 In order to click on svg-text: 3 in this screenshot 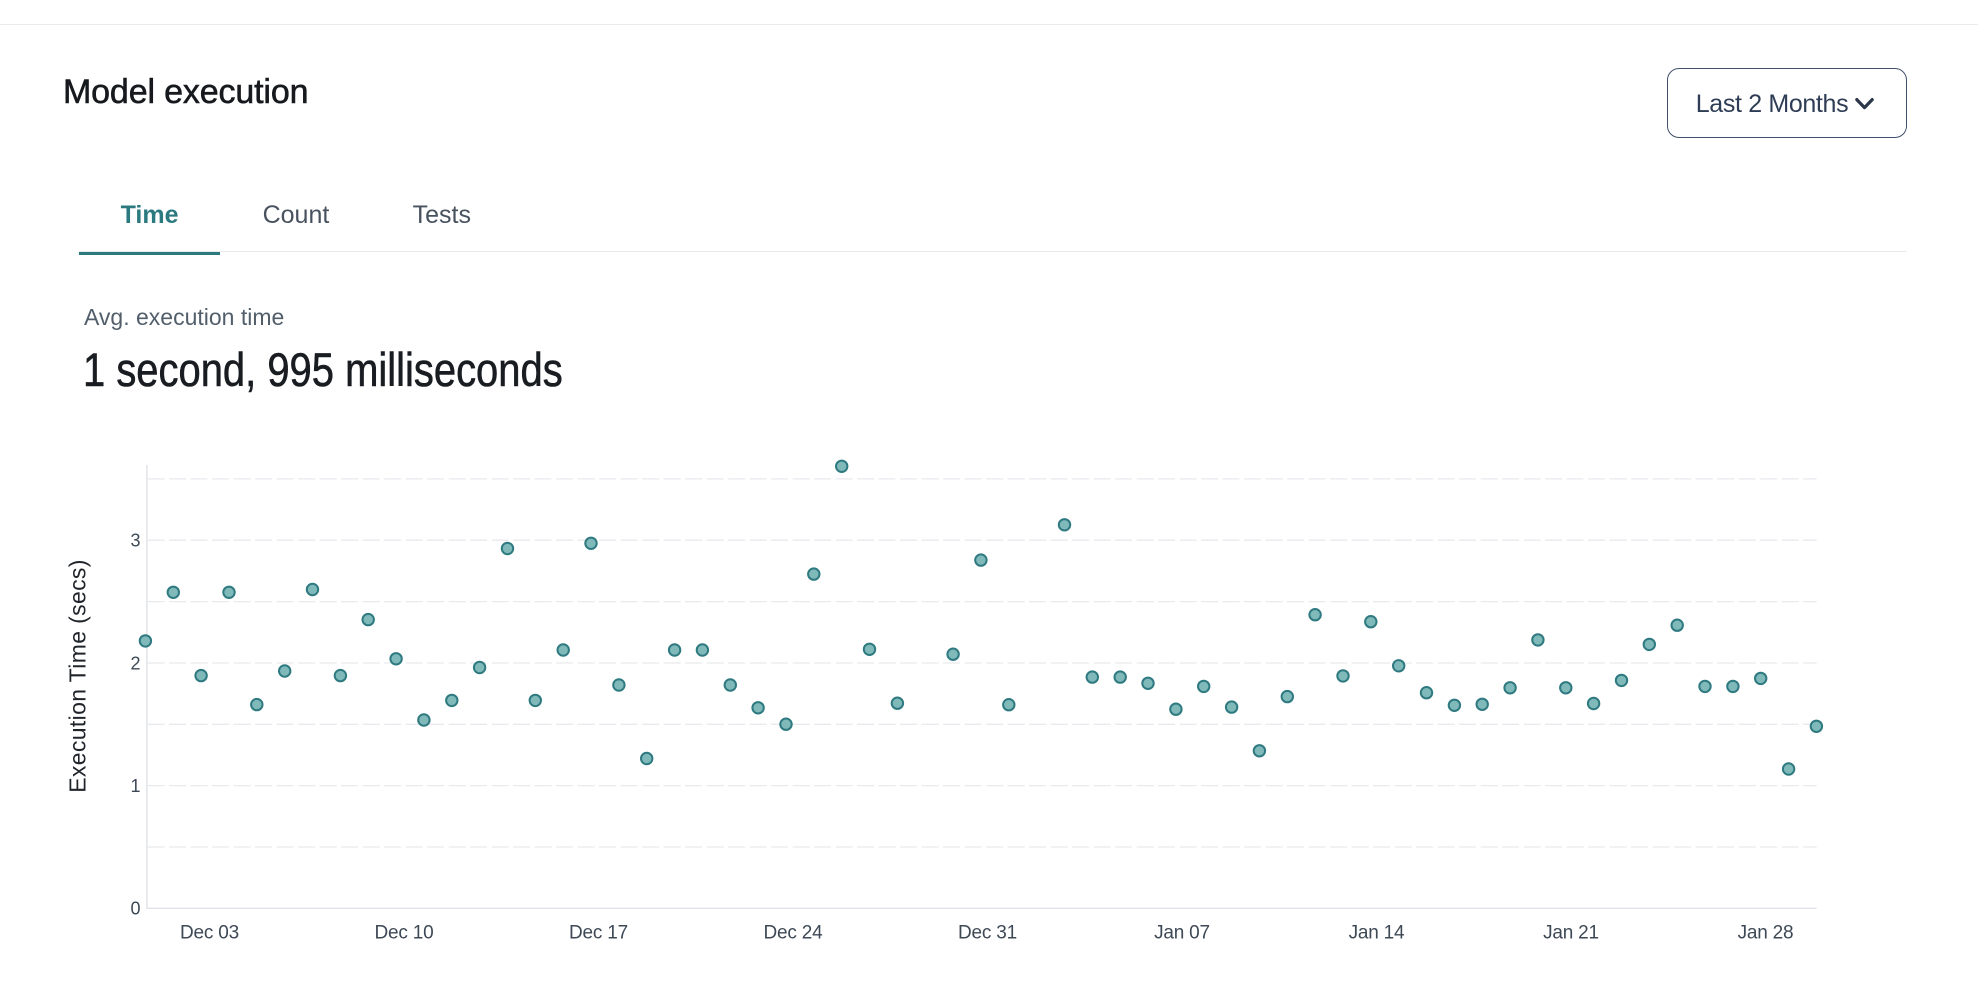, I will do `click(135, 541)`.